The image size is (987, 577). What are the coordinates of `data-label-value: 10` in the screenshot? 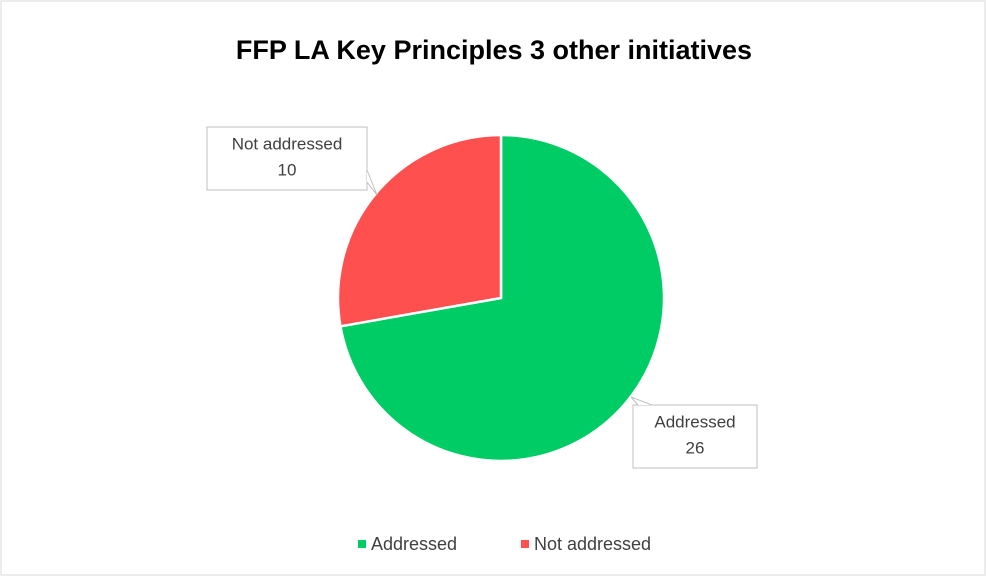 It's located at (287, 169).